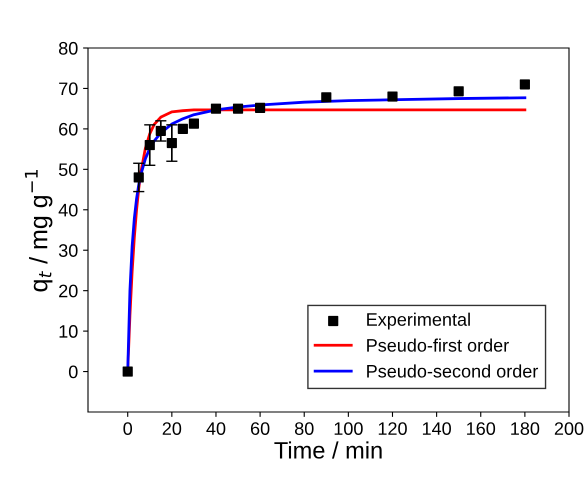 This screenshot has width=588, height=477. What do you see at coordinates (69, 331) in the screenshot?
I see `y-tick-label: 10` at bounding box center [69, 331].